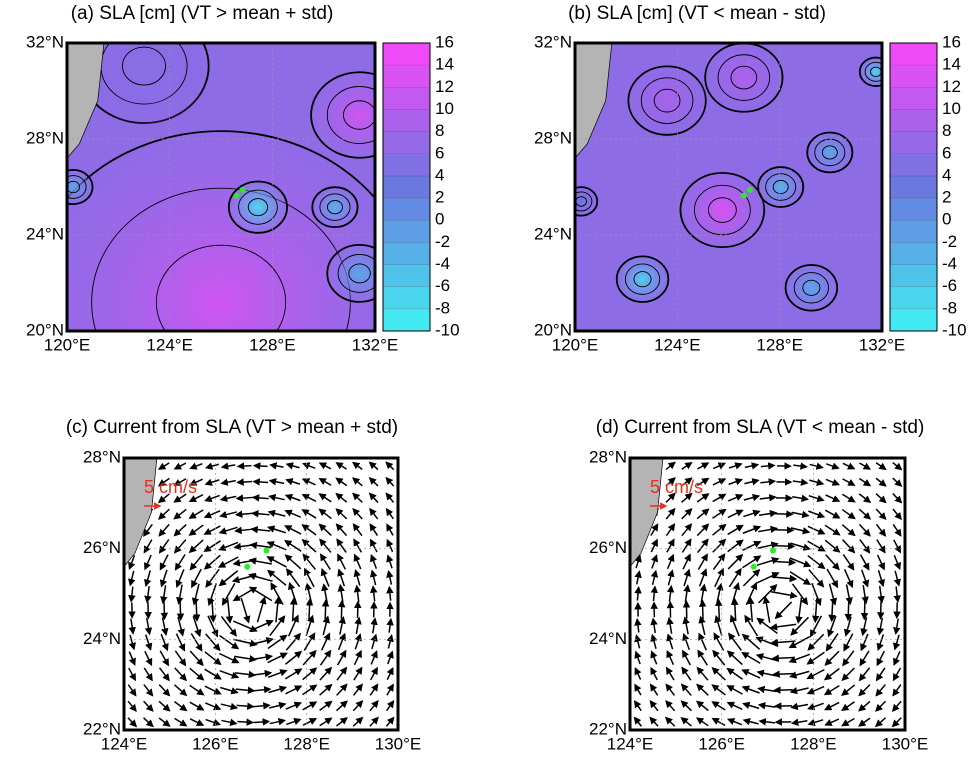  I want to click on colorbar-label: 2, so click(946, 197).